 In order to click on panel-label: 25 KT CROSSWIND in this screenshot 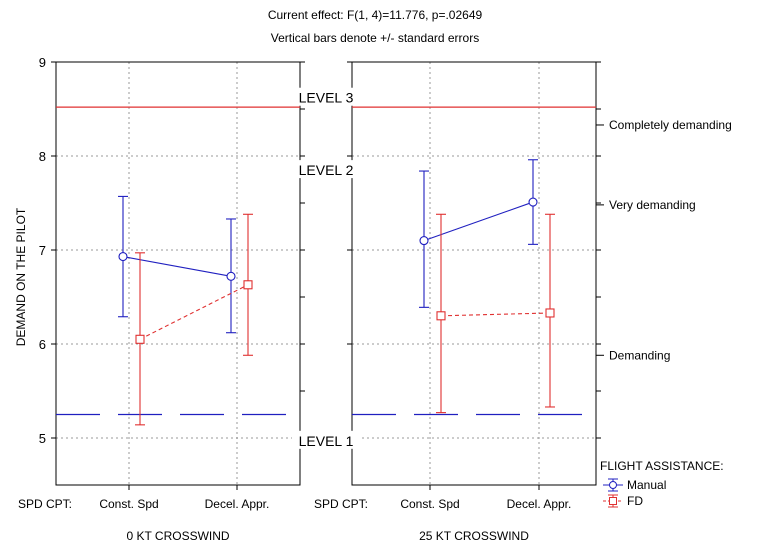, I will do `click(474, 536)`.